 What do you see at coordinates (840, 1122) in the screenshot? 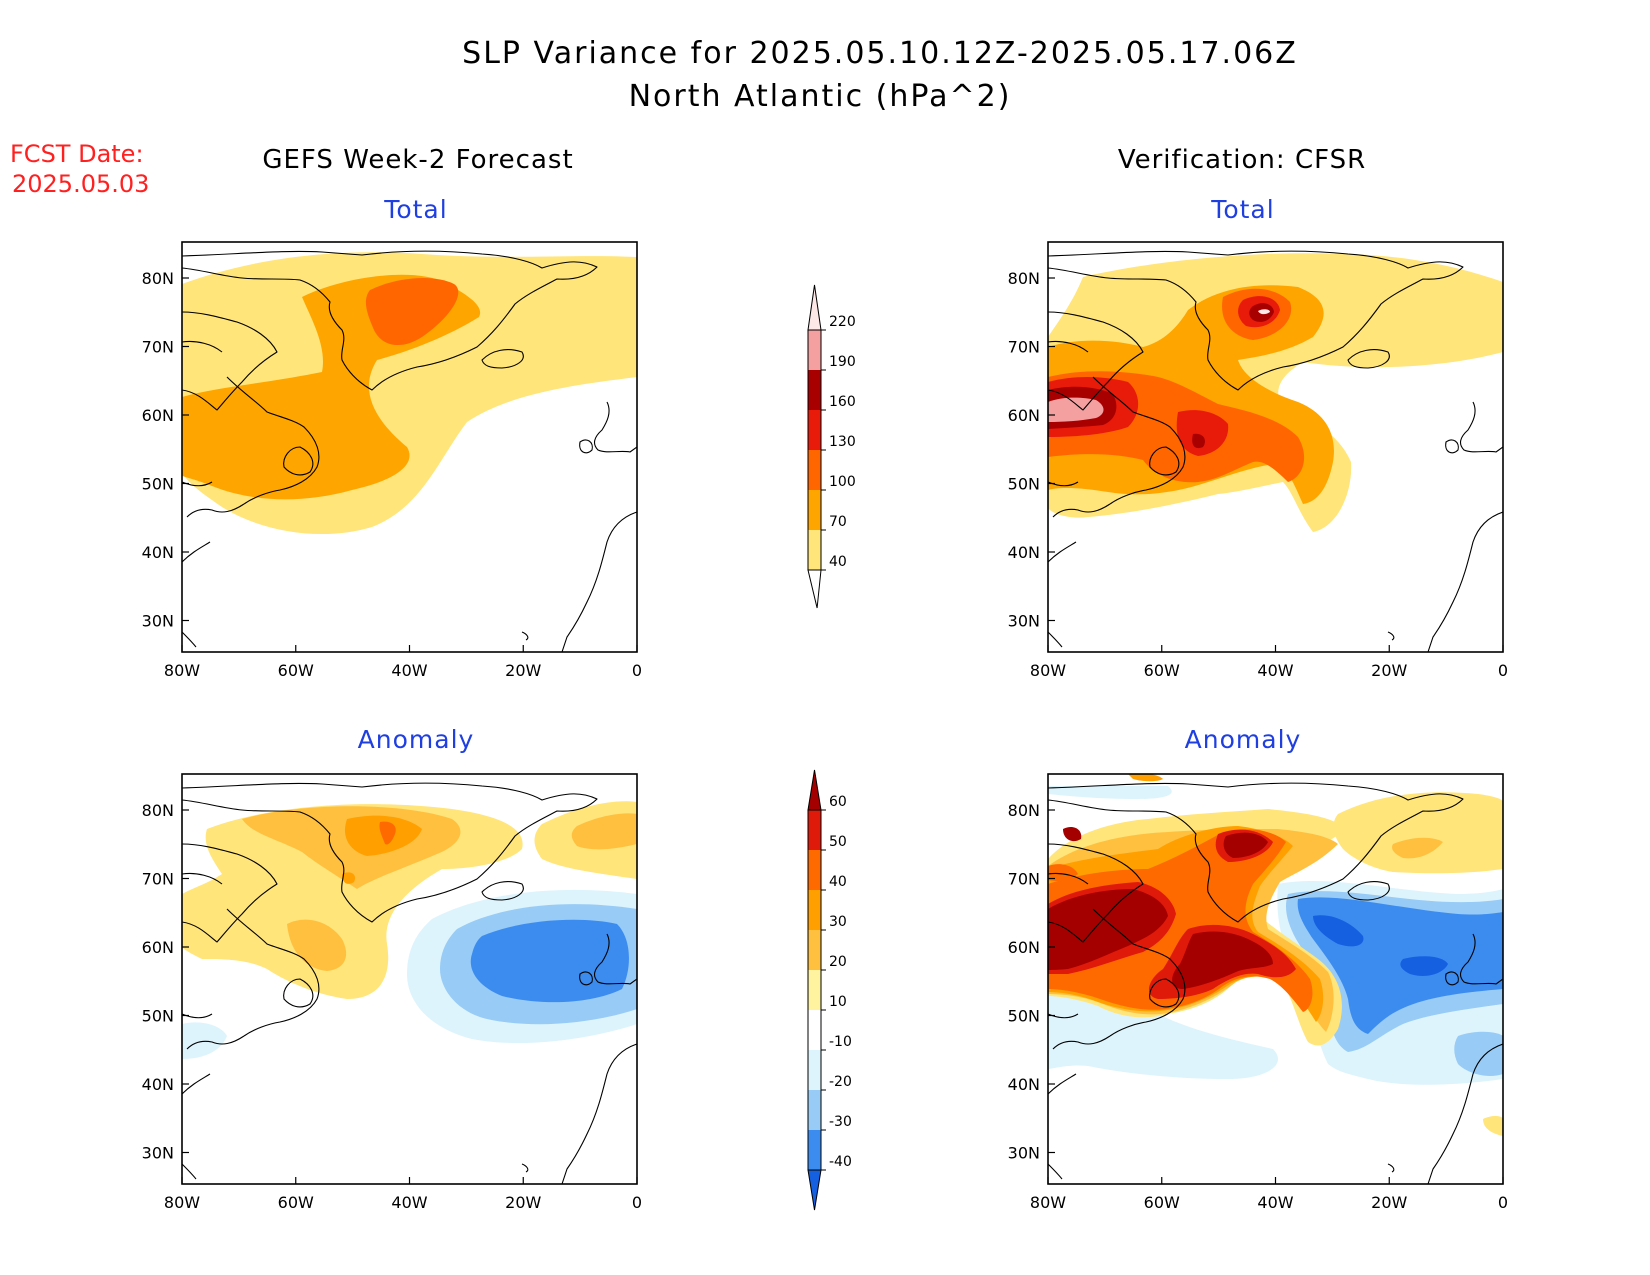
I see `colorbar-label: -30` at bounding box center [840, 1122].